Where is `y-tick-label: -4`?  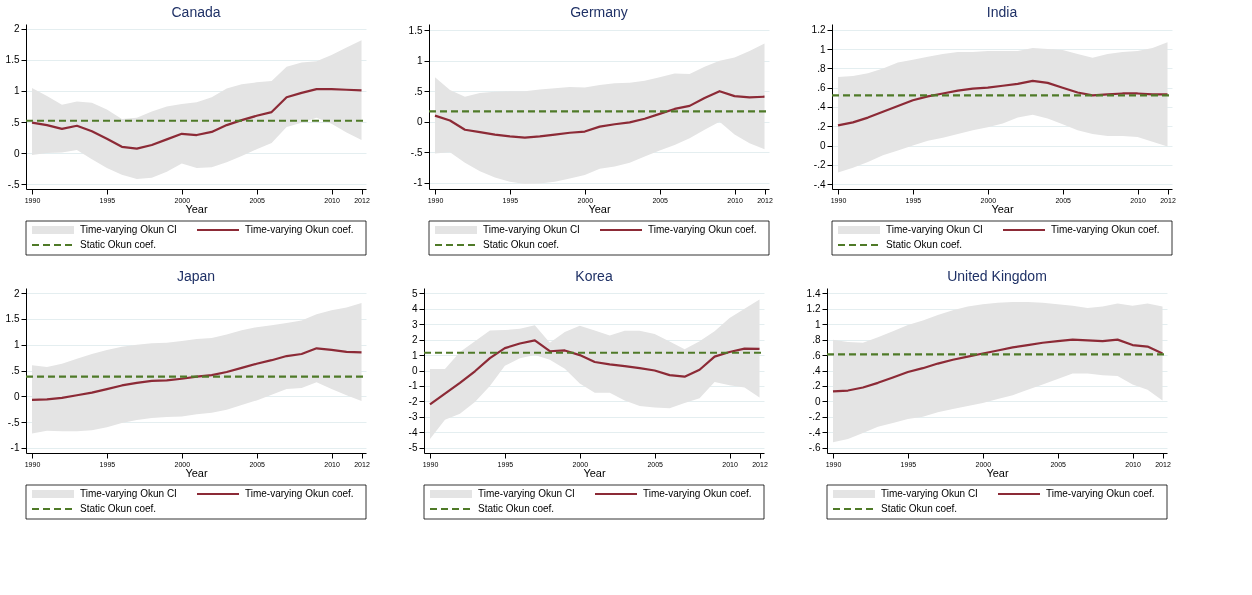 y-tick-label: -4 is located at coordinates (413, 432).